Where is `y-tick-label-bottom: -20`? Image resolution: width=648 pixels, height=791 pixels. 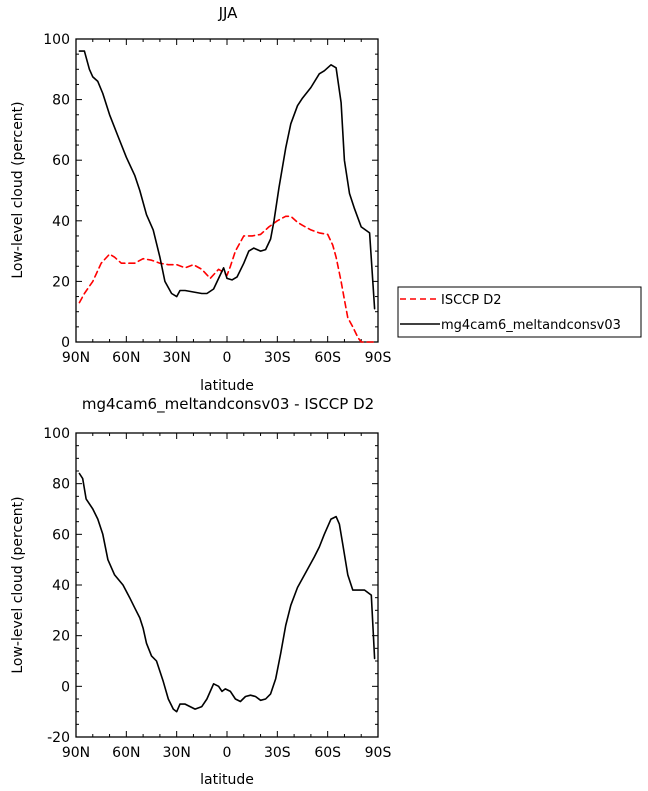
y-tick-label-bottom: -20 is located at coordinates (58, 738).